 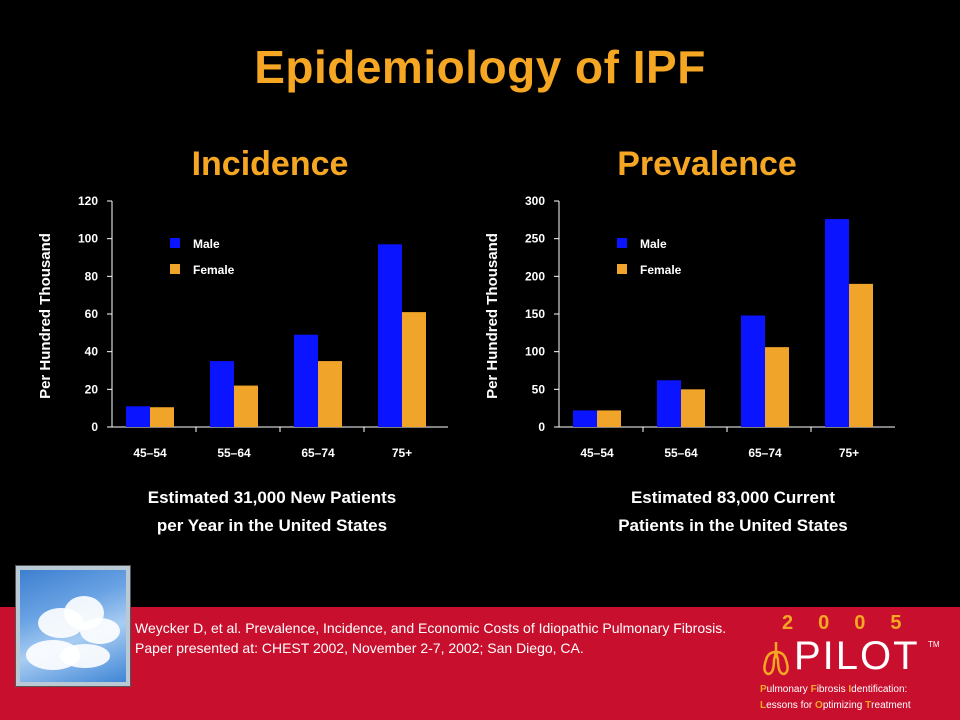 What do you see at coordinates (535, 239) in the screenshot?
I see `prevalence-y-tick-label: 250` at bounding box center [535, 239].